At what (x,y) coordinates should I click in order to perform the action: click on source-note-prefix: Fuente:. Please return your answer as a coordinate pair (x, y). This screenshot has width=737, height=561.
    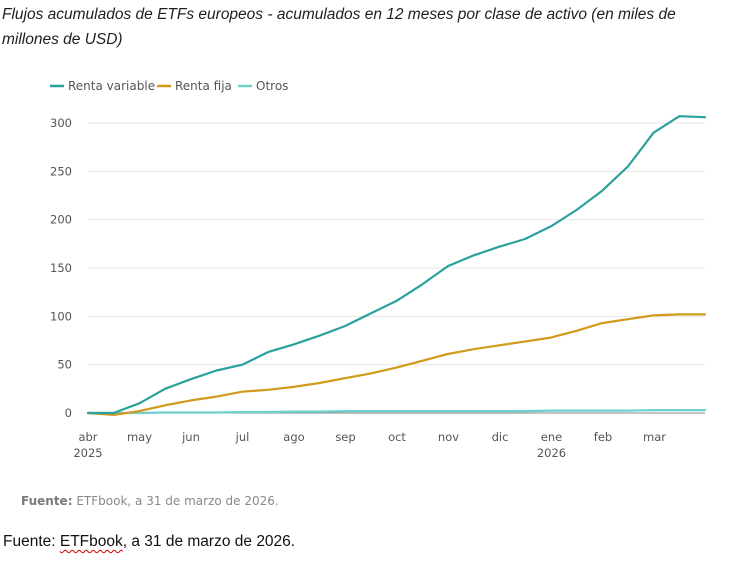
    Looking at the image, I should click on (31, 541).